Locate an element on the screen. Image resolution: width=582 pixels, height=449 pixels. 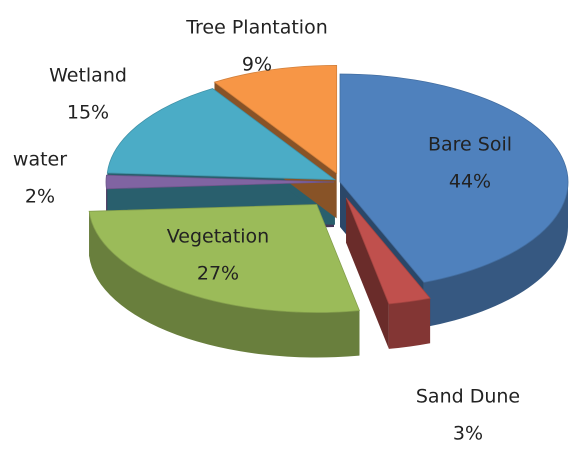
slice-label: Bare Soil is located at coordinates (470, 145).